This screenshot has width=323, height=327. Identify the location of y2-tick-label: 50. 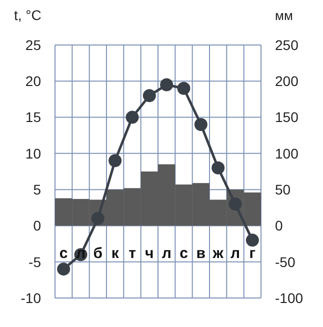
(283, 189).